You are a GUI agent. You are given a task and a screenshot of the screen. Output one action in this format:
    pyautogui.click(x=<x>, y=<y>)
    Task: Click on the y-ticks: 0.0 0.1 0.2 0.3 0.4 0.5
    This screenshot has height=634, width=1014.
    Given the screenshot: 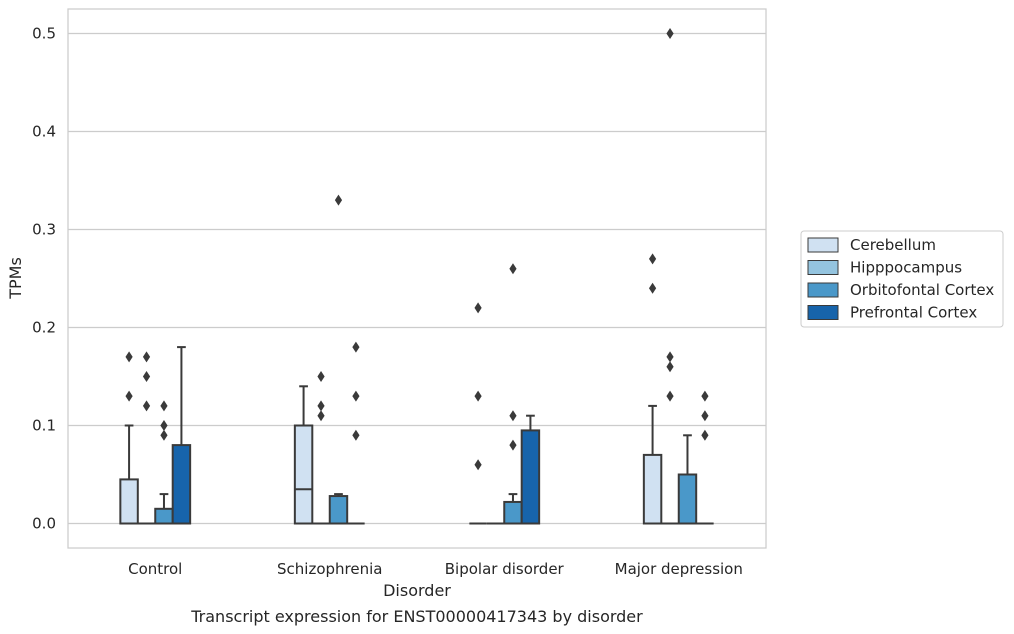 What is the action you would take?
    pyautogui.click(x=44, y=279)
    